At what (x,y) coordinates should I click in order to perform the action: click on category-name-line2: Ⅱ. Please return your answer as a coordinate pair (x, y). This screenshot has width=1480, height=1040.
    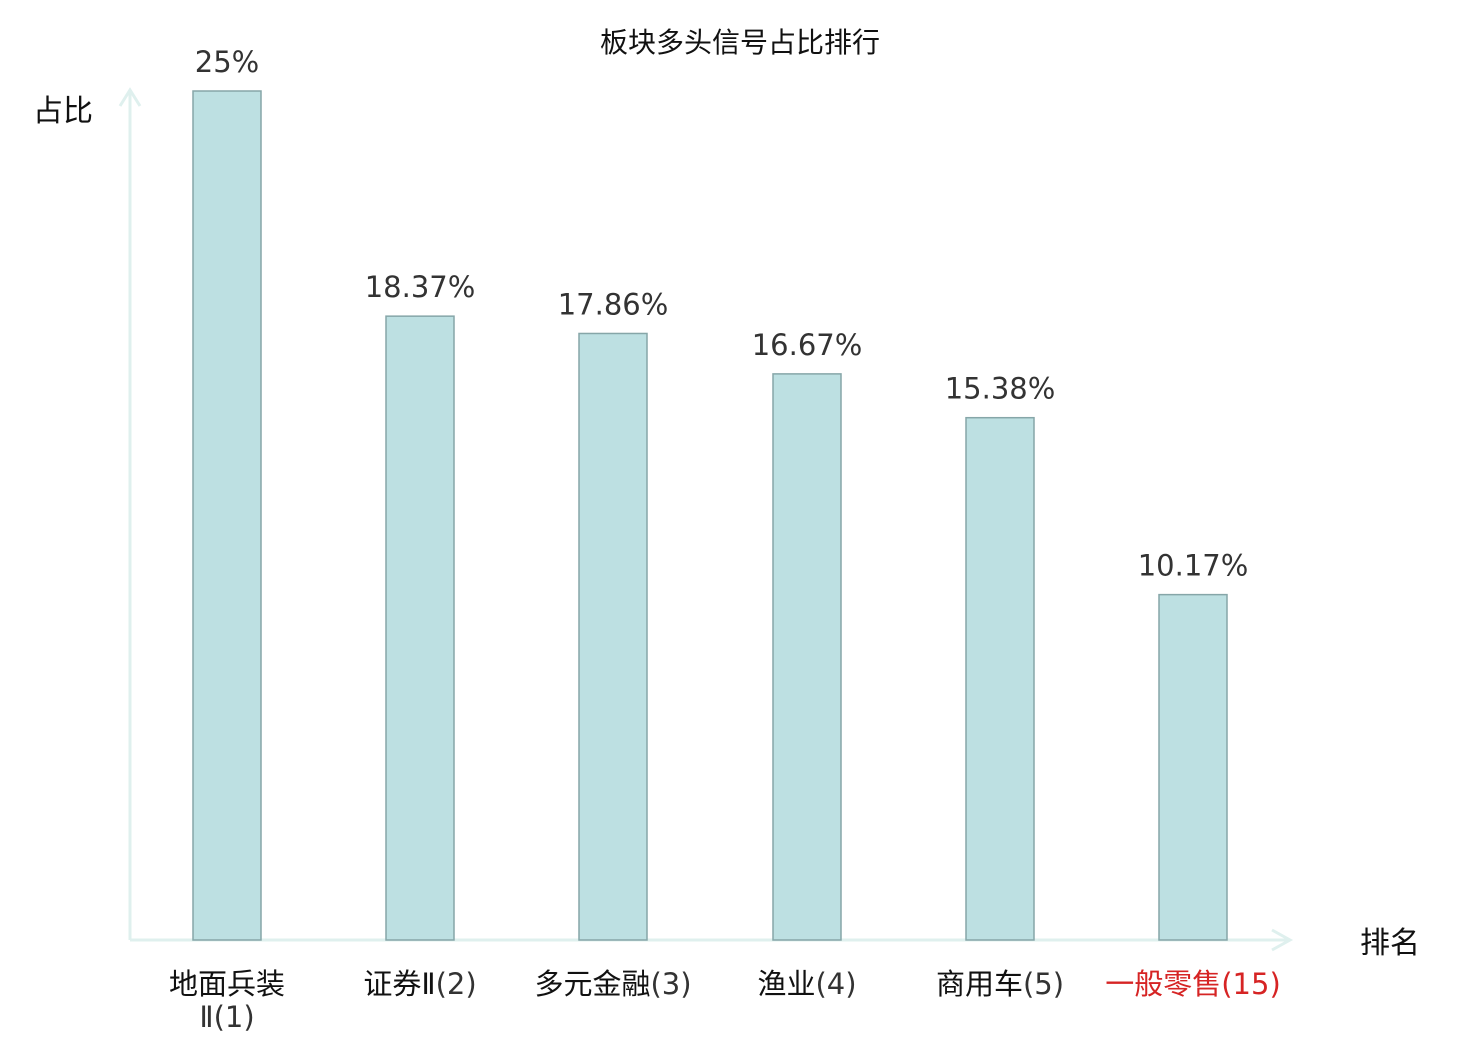
    Looking at the image, I should click on (206, 1017).